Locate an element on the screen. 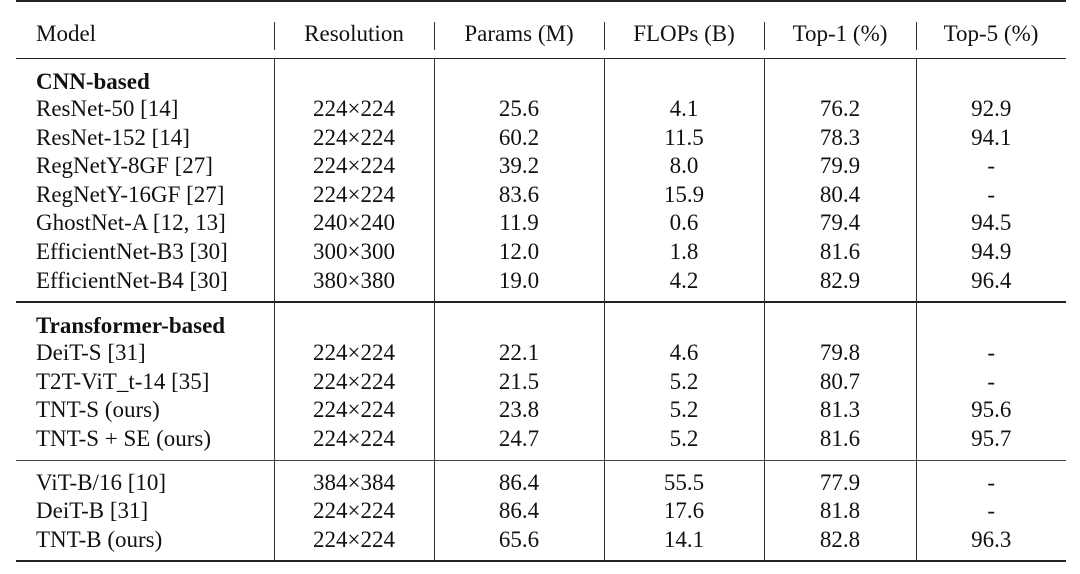 Image resolution: width=1080 pixels, height=574 pixels. cell-top5: 96.3 is located at coordinates (990, 544).